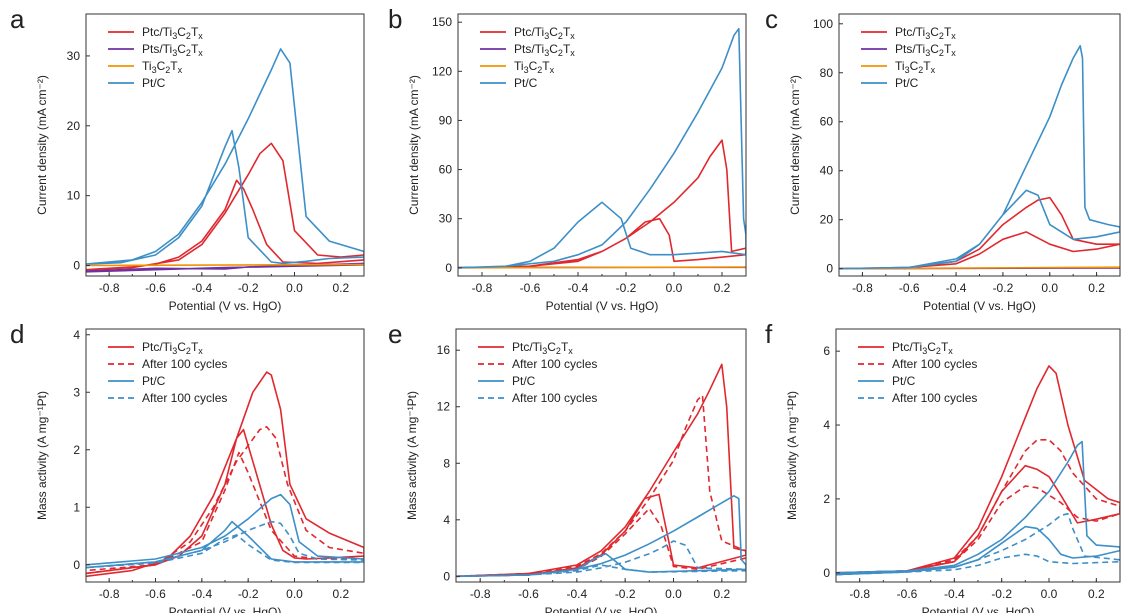 The width and height of the screenshot is (1142, 613). I want to click on y-tick-label: 60, so click(446, 170).